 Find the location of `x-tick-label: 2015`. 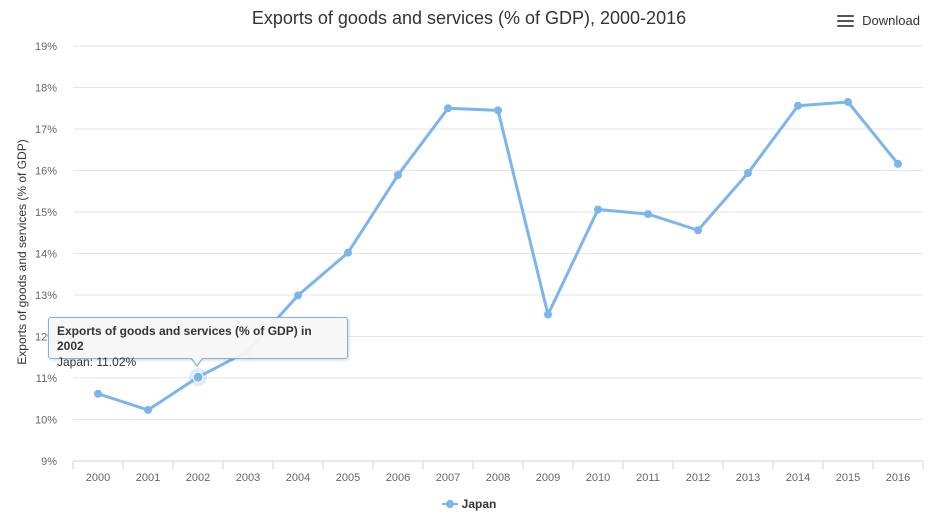

x-tick-label: 2015 is located at coordinates (848, 478).